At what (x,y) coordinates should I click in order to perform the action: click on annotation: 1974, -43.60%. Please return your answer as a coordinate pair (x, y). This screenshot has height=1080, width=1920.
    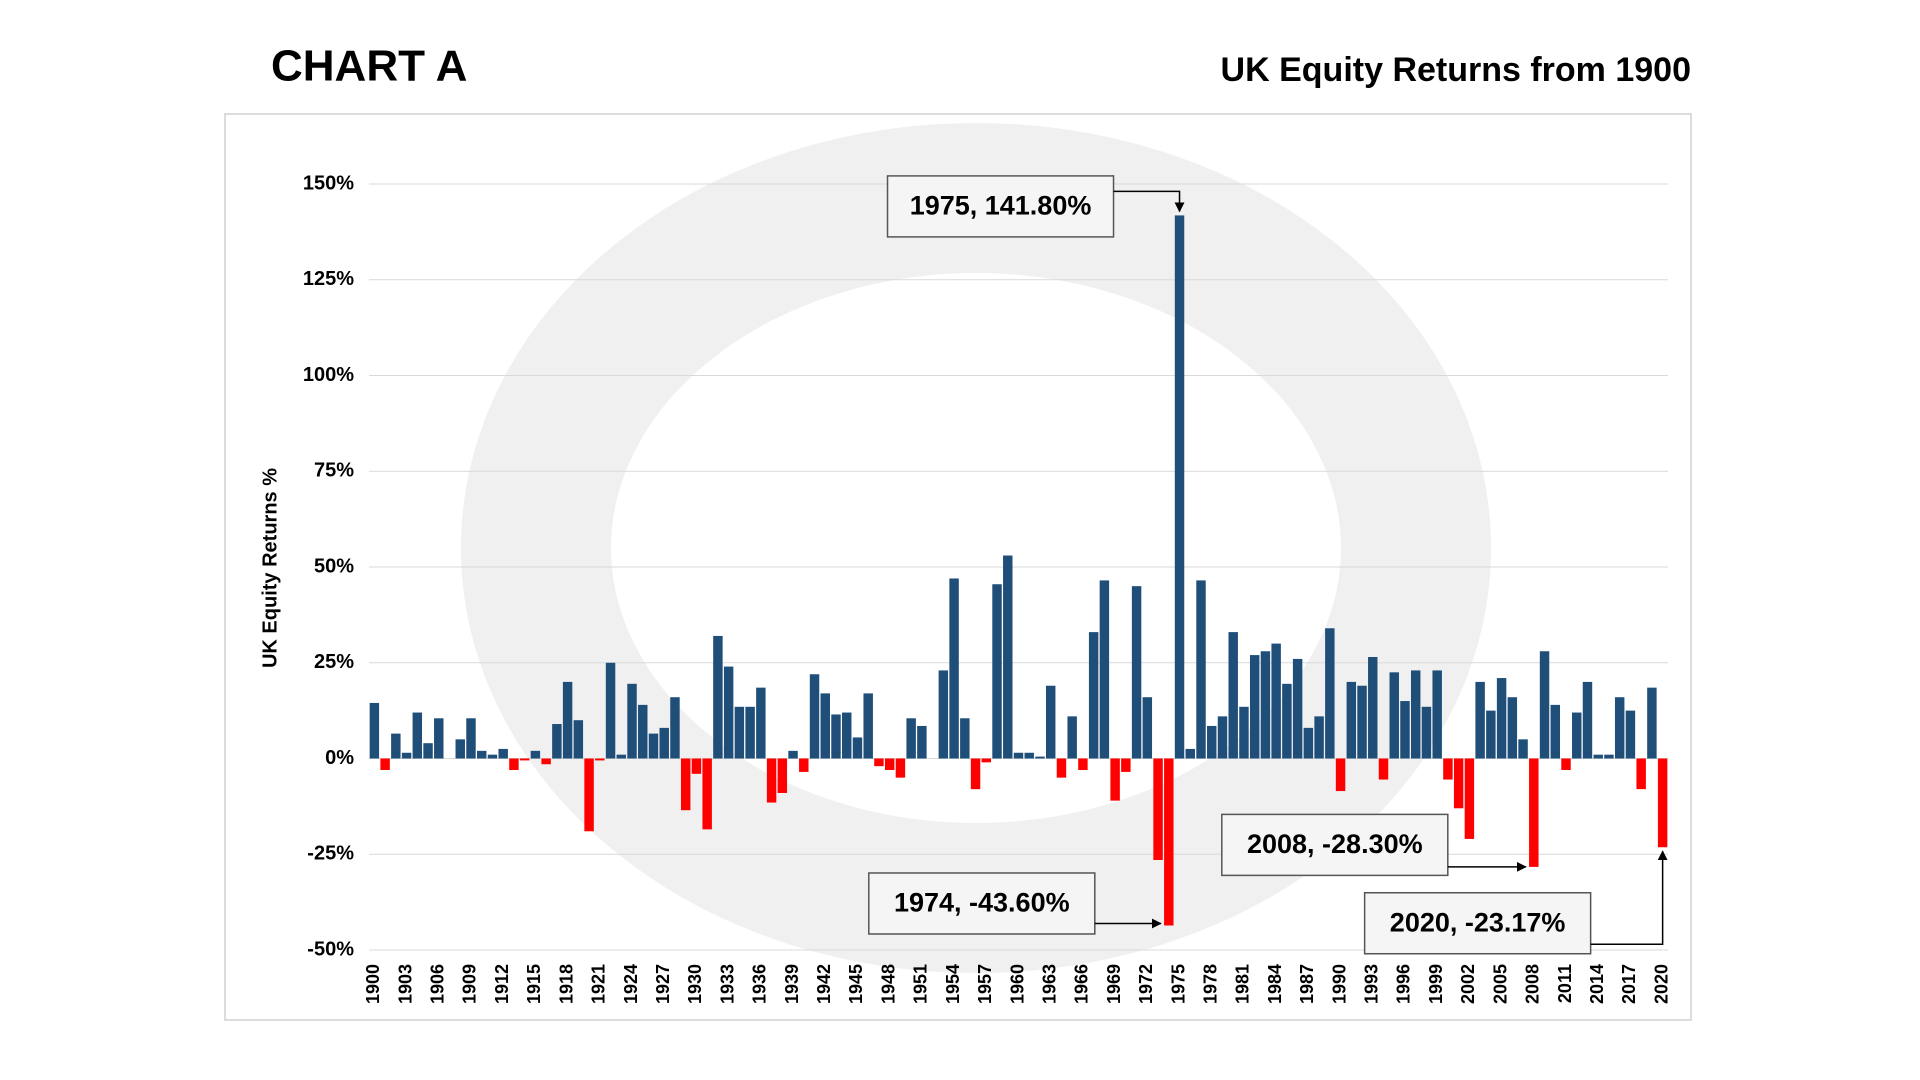
    Looking at the image, I should click on (1015, 903).